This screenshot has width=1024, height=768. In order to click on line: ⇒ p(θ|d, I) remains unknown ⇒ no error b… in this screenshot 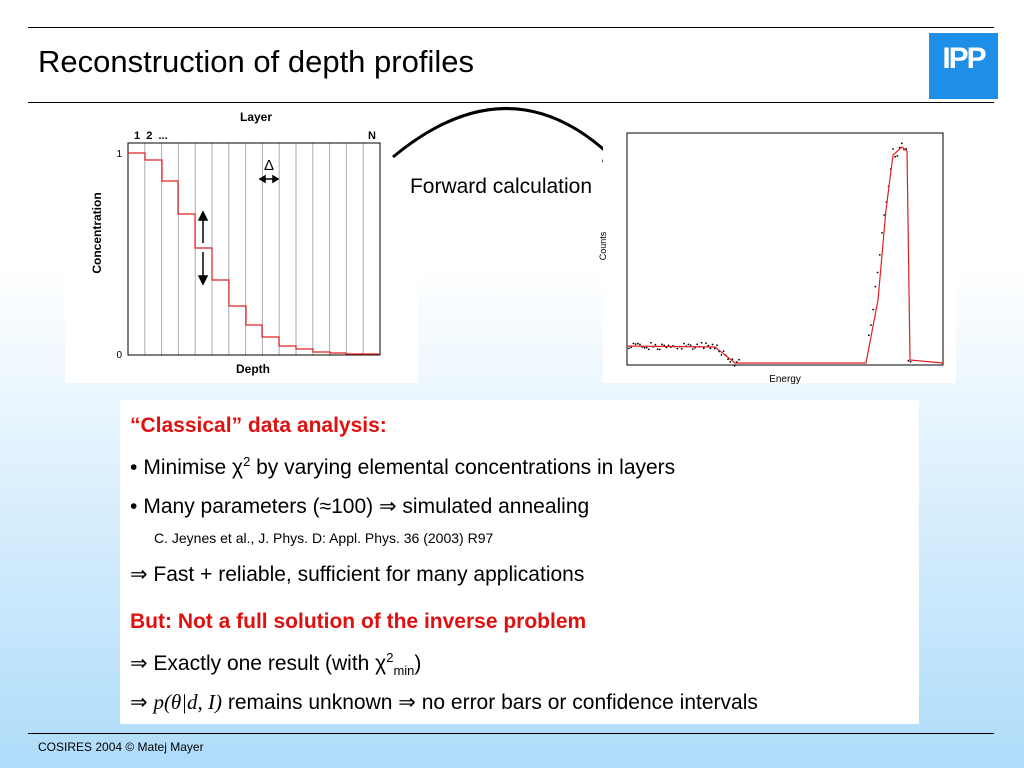, I will do `click(444, 702)`.